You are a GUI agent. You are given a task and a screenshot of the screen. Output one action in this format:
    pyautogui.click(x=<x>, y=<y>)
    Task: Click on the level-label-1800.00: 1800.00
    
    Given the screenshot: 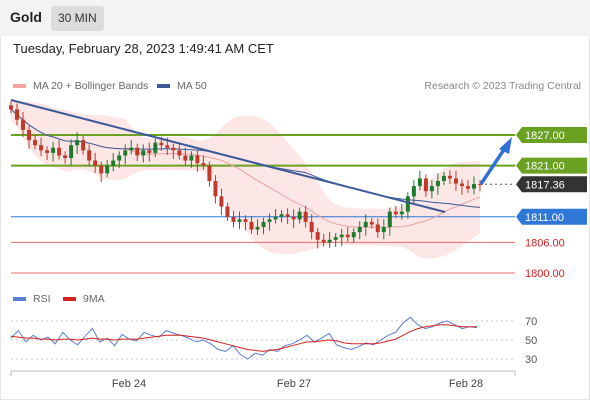 What is the action you would take?
    pyautogui.click(x=545, y=274)
    